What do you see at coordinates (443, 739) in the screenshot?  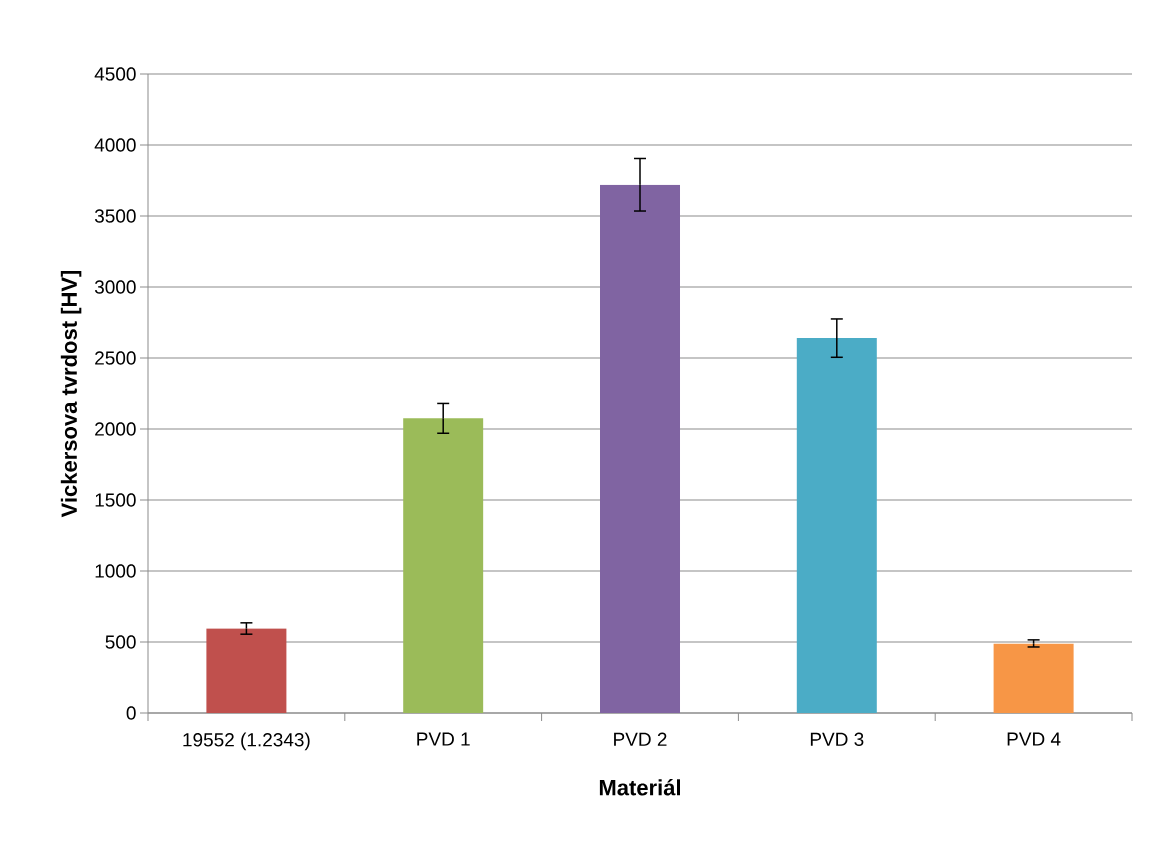 I see `x-tick-label: PVD 1` at bounding box center [443, 739].